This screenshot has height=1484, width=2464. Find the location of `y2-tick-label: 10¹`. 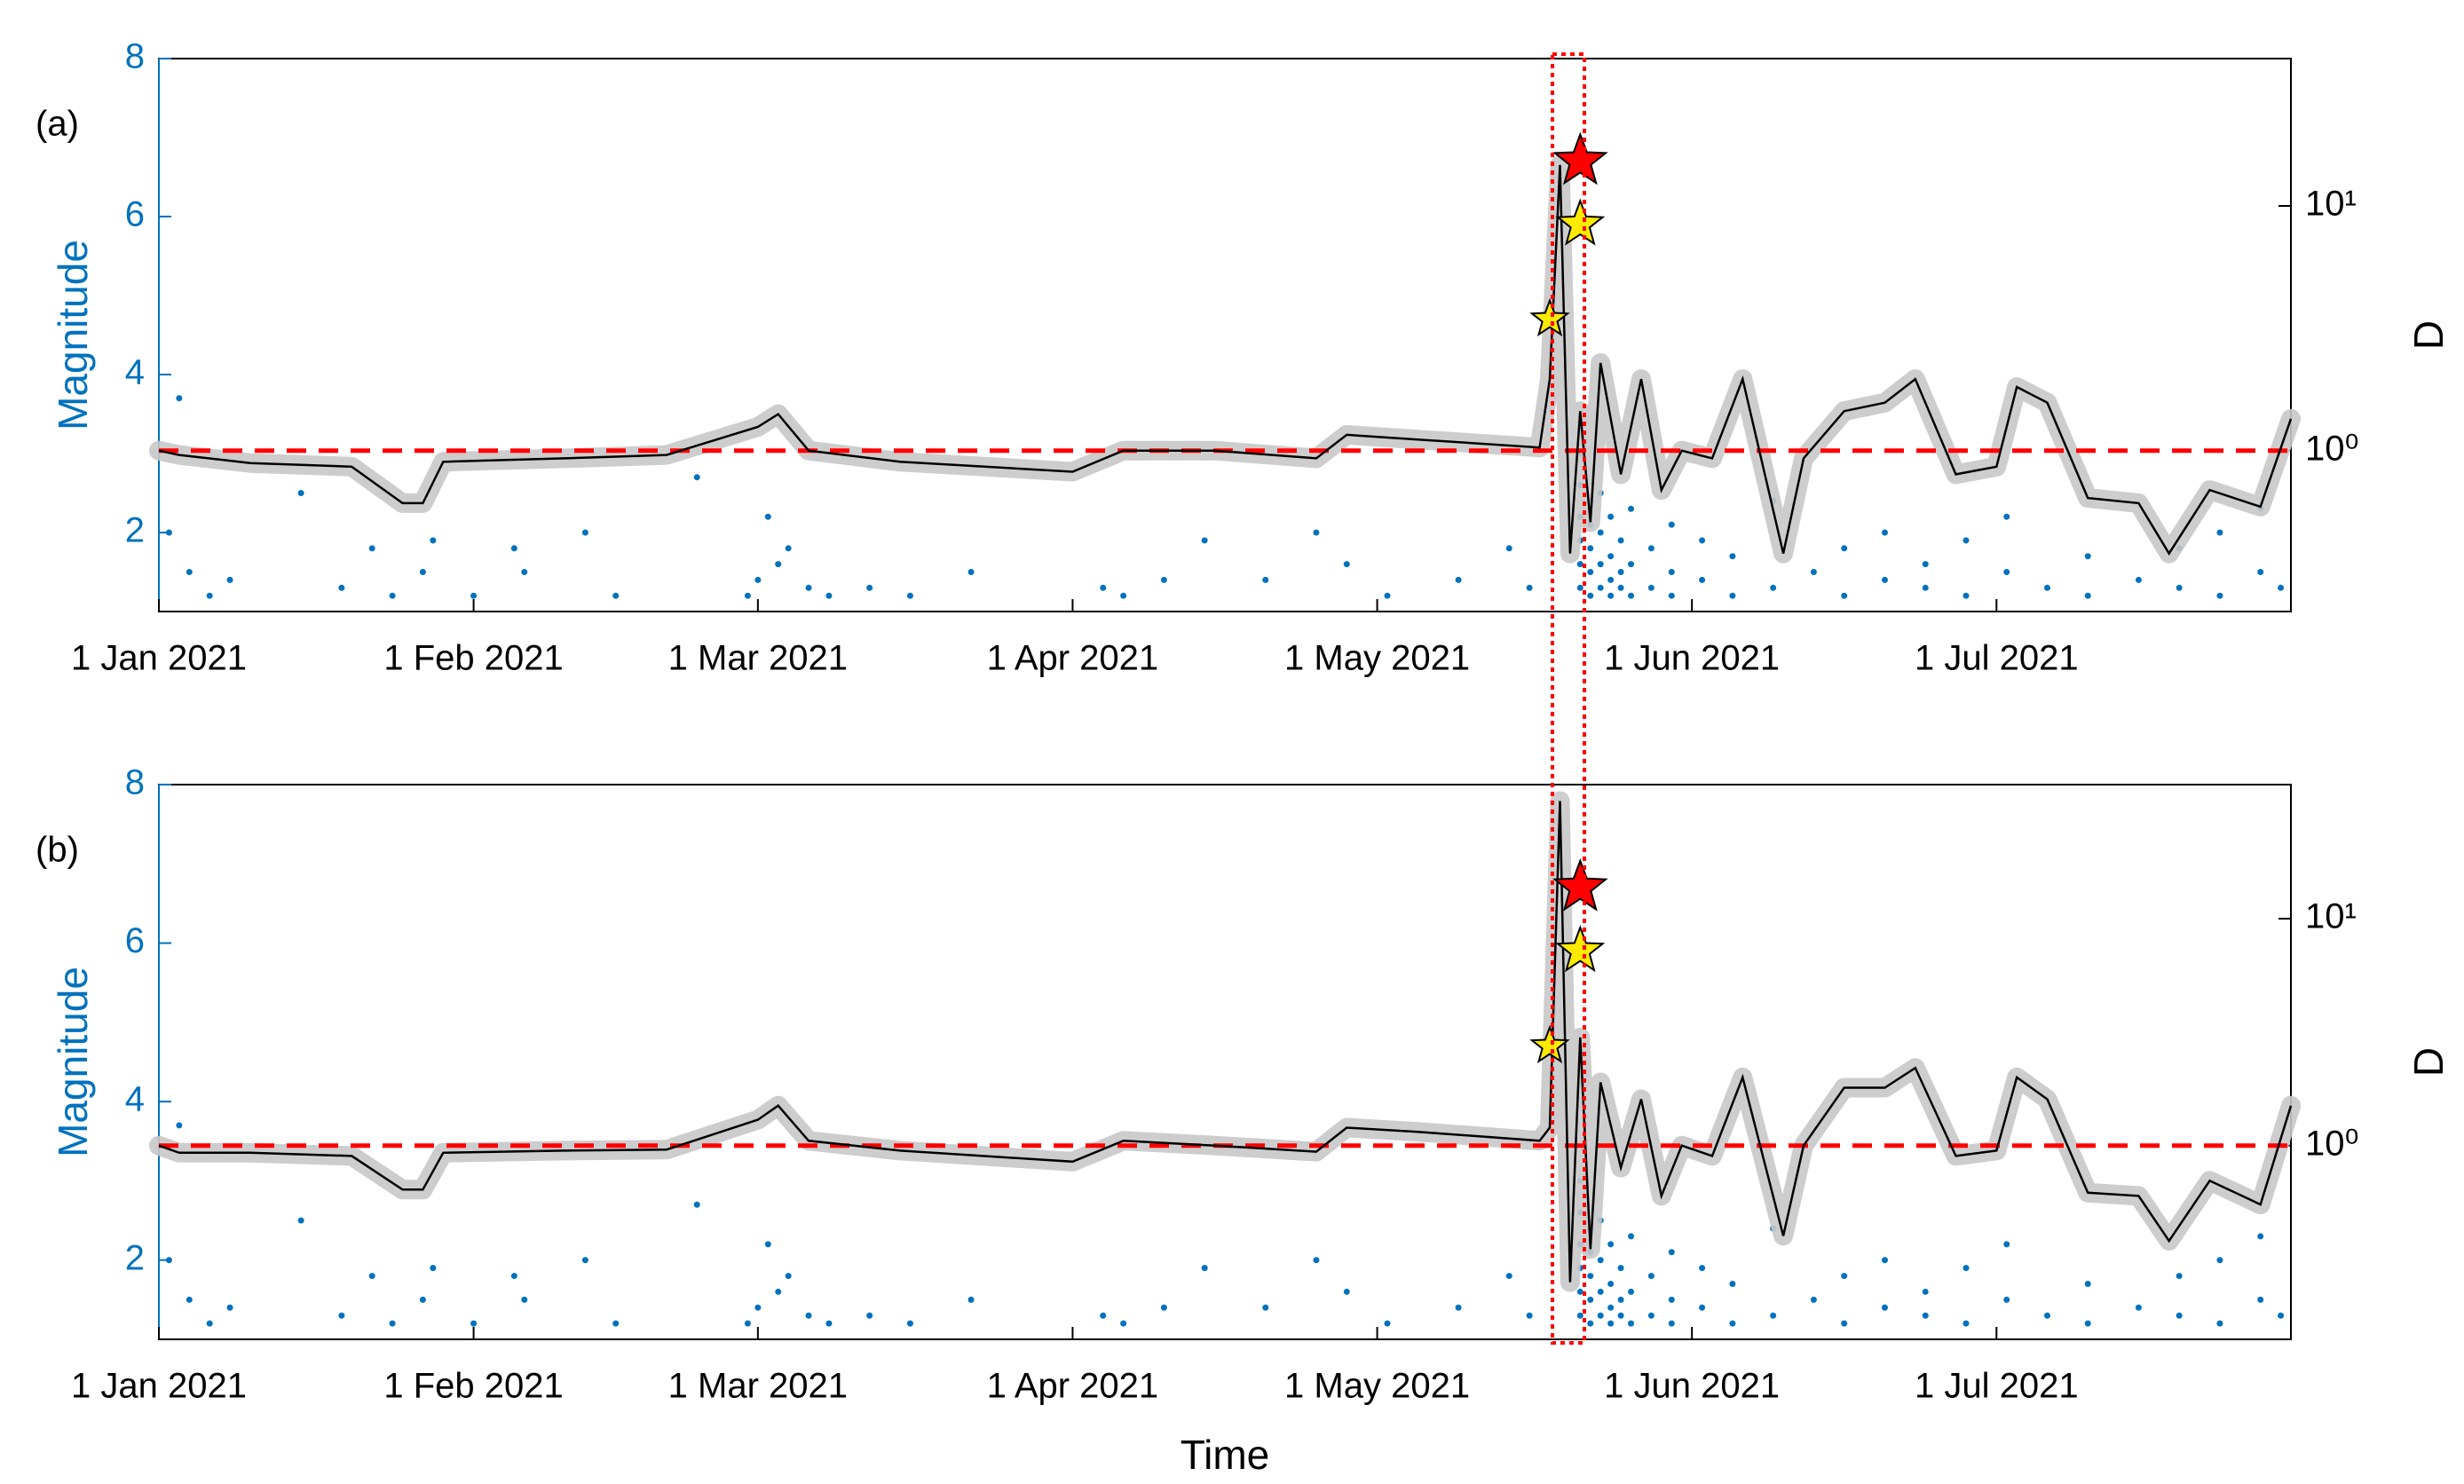

y2-tick-label: 10¹ is located at coordinates (2331, 205).